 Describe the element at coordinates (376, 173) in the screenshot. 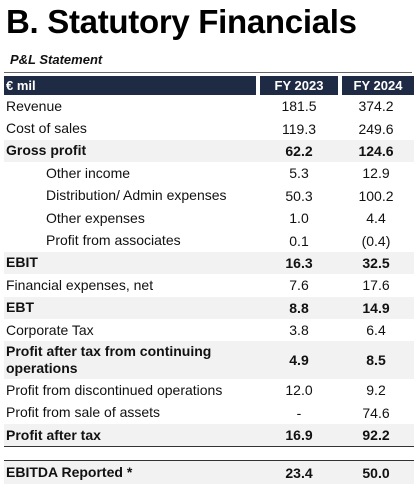

I see `row-fy2024: 12.9` at that location.